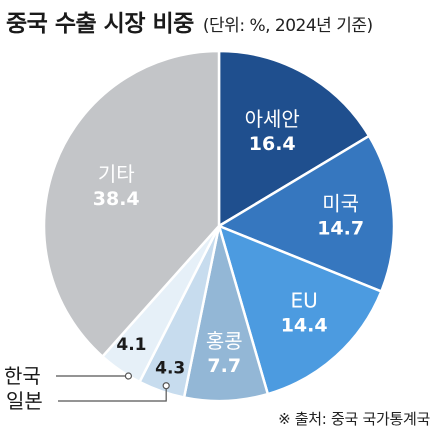 This screenshot has height=435, width=439. I want to click on slice-value-korea: 4.1, so click(131, 345).